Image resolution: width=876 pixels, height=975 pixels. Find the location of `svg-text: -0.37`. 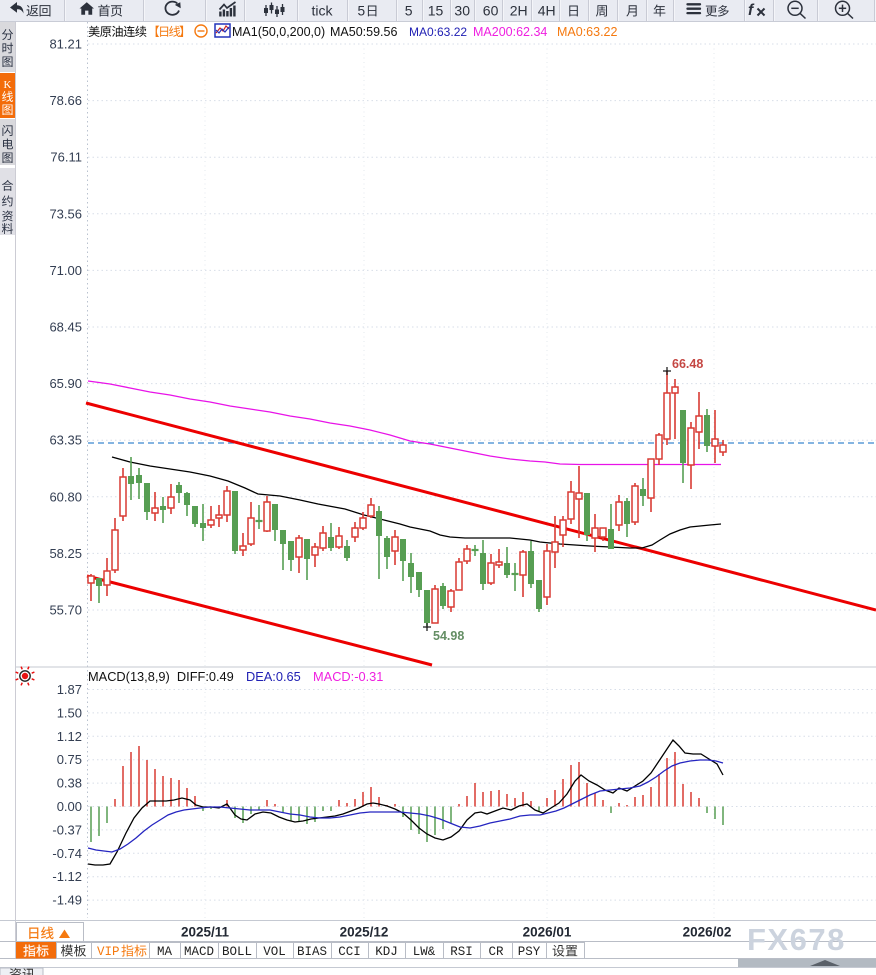

svg-text: -0.37 is located at coordinates (67, 829).